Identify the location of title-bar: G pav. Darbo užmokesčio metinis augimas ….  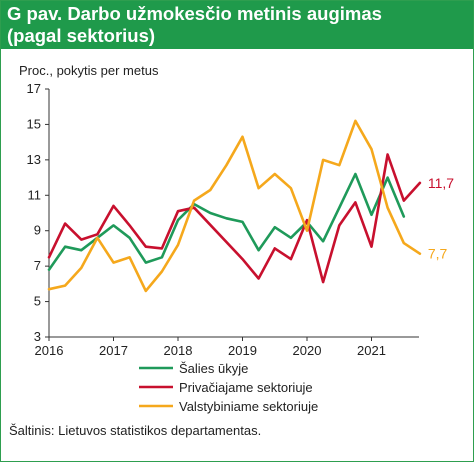
(237, 25).